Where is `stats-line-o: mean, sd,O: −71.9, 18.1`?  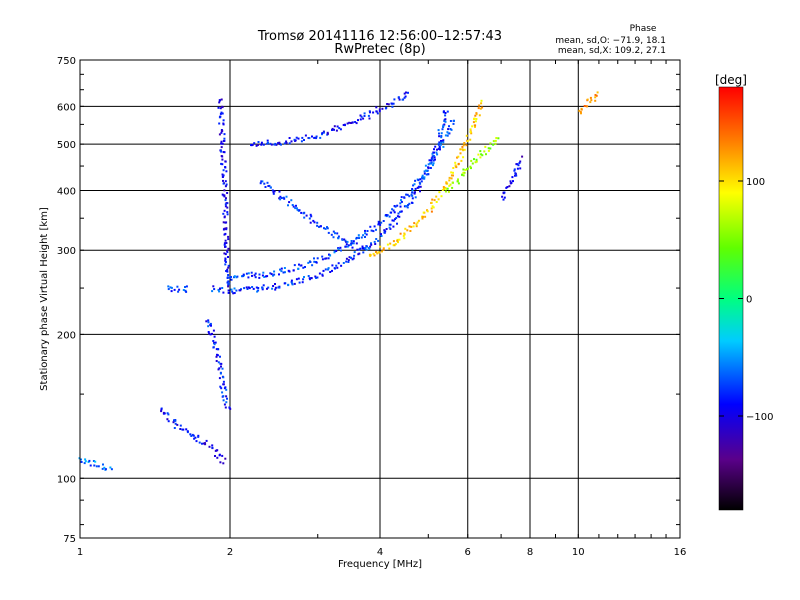 stats-line-o: mean, sd,O: −71.9, 18.1 is located at coordinates (610, 41).